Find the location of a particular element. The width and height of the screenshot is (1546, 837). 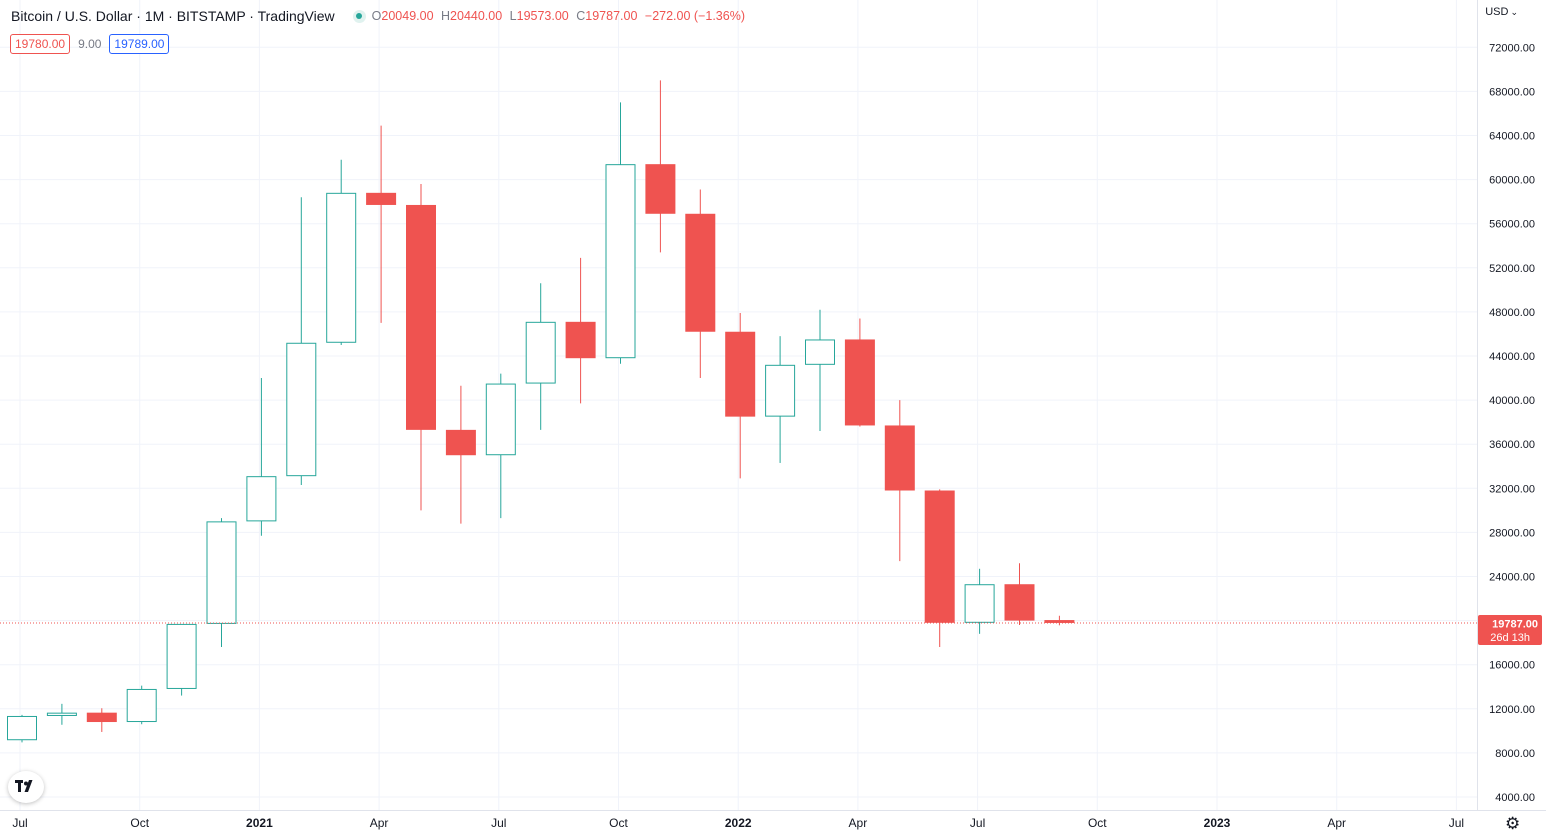

gear-icon: ⚙ is located at coordinates (1513, 823).